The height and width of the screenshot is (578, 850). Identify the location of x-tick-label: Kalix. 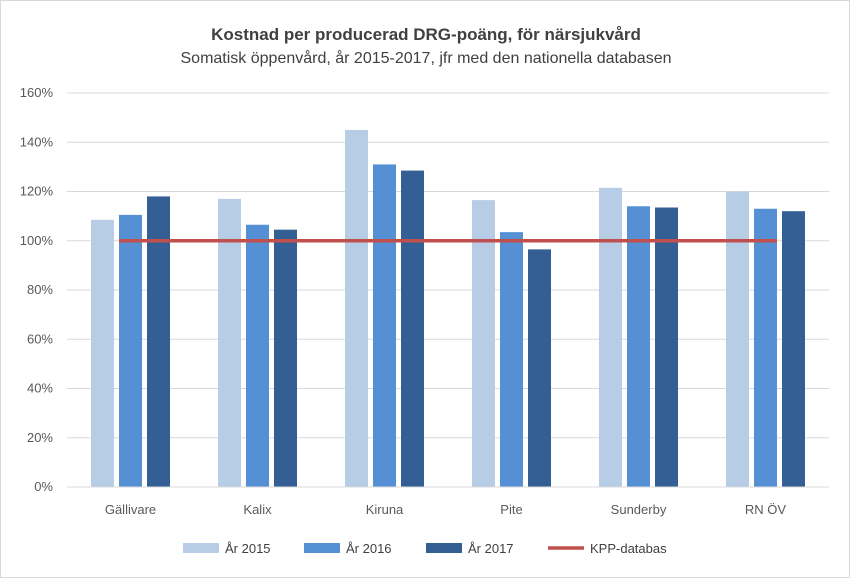
(257, 509).